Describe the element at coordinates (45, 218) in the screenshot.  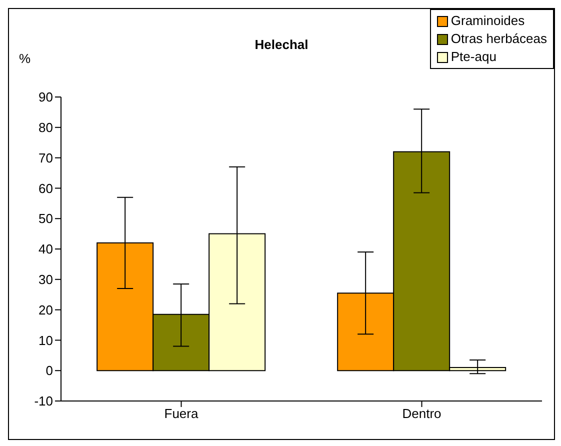
I see `y-tick-label: 50` at that location.